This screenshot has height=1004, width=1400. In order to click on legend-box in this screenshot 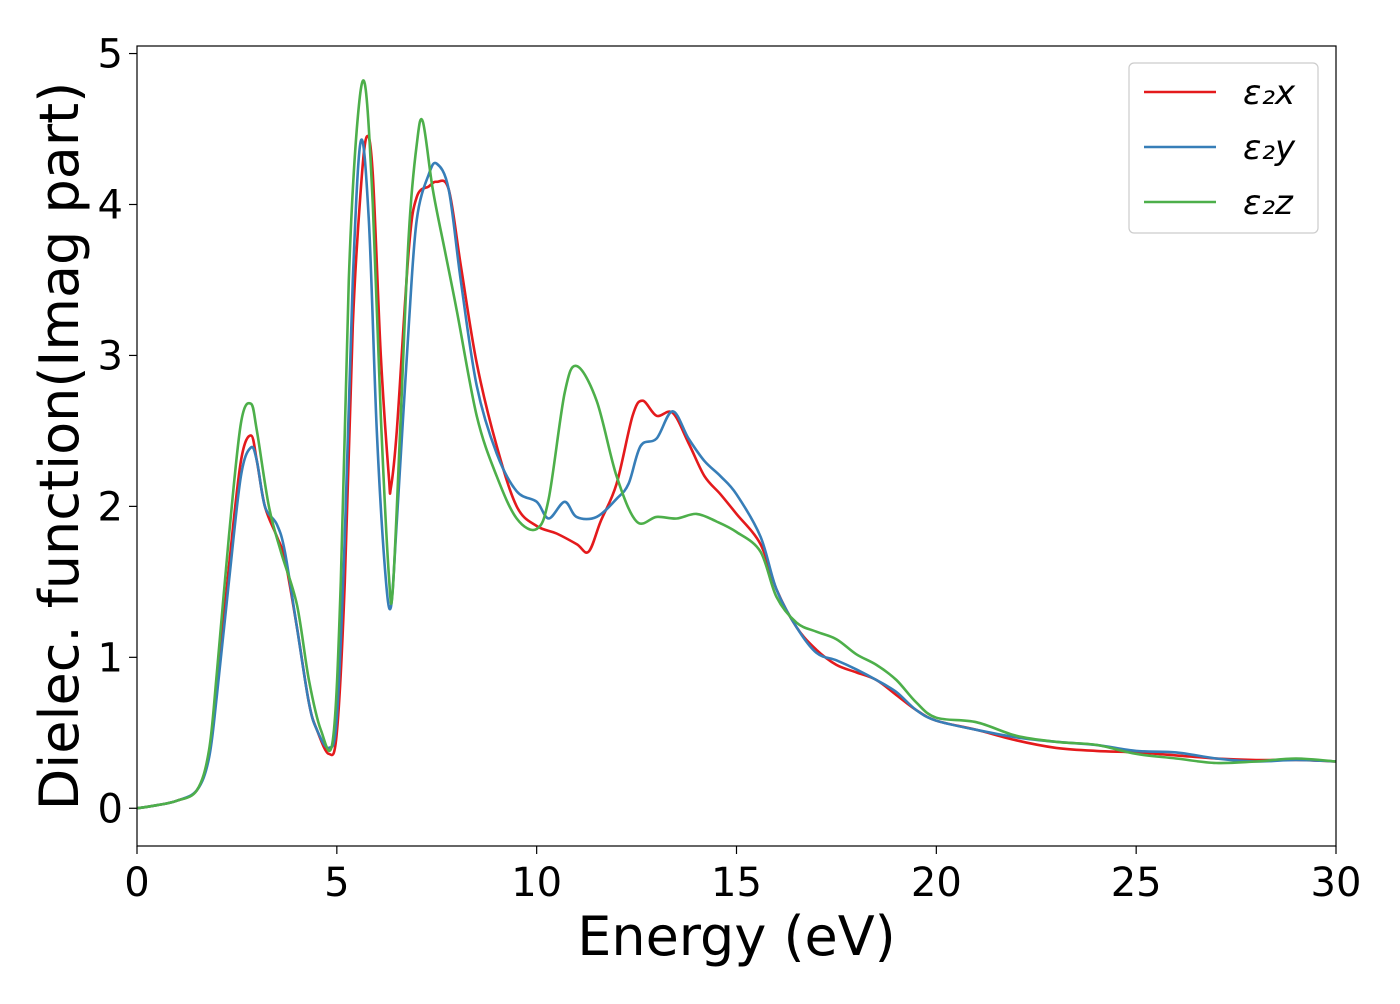, I will do `click(1223, 148)`.